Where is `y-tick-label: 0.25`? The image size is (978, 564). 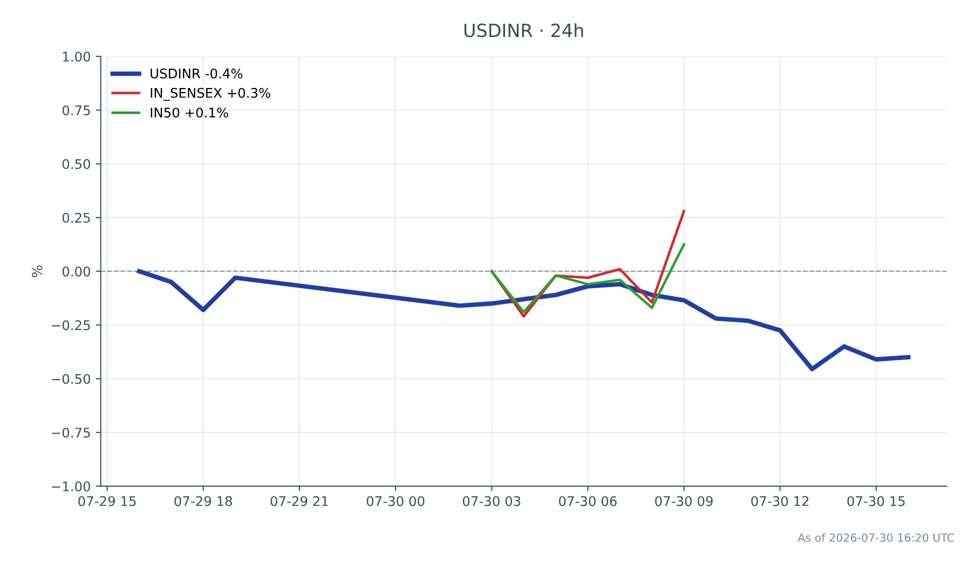 y-tick-label: 0.25 is located at coordinates (76, 217).